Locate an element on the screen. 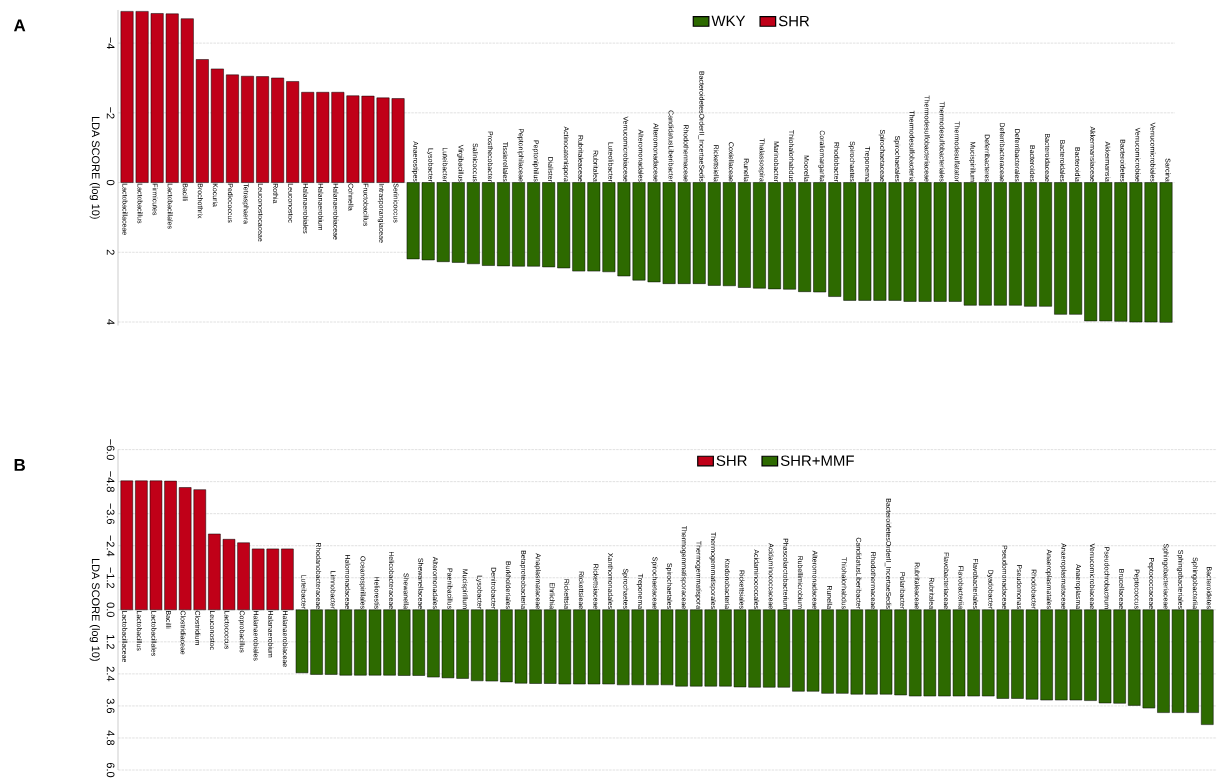 Image resolution: width=1220 pixels, height=781 pixels. y-tick-label: −2.4 is located at coordinates (110, 546).